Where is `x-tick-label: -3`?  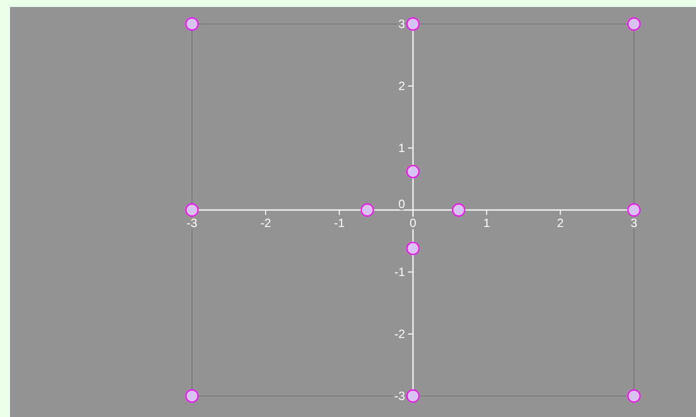 x-tick-label: -3 is located at coordinates (192, 223).